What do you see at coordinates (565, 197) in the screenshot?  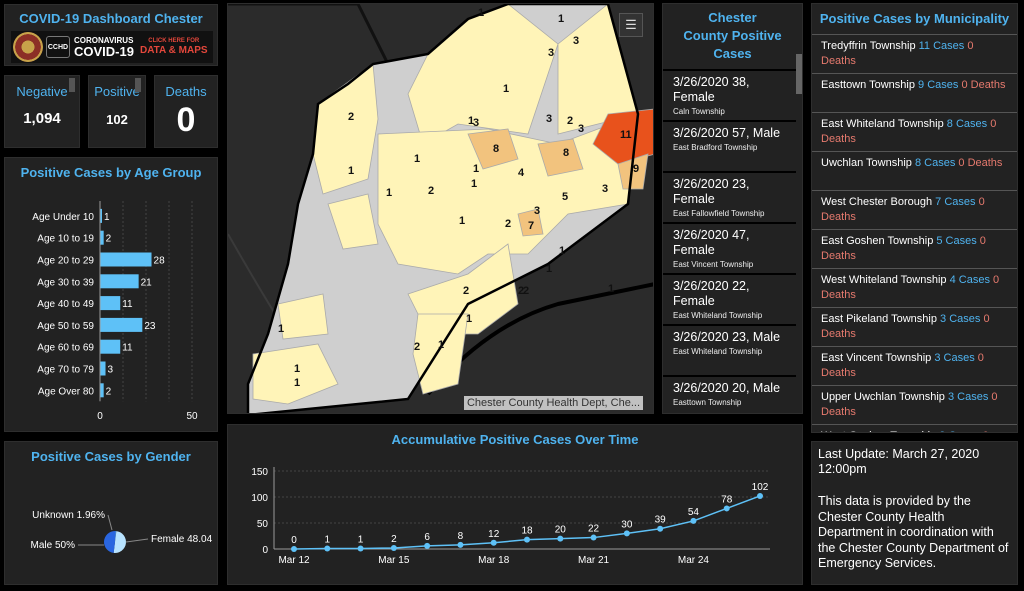 I see `map-count-label: 5` at bounding box center [565, 197].